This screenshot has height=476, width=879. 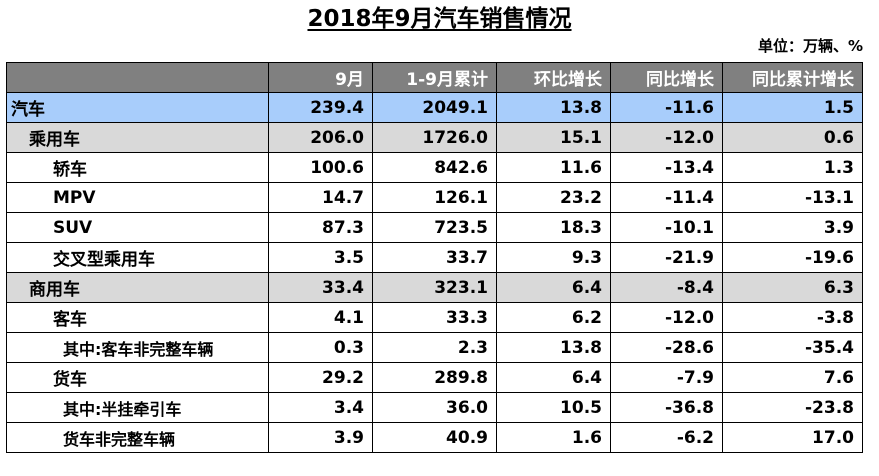 What do you see at coordinates (792, 167) in the screenshot?
I see `cell-yoy-cumulative: 1.3` at bounding box center [792, 167].